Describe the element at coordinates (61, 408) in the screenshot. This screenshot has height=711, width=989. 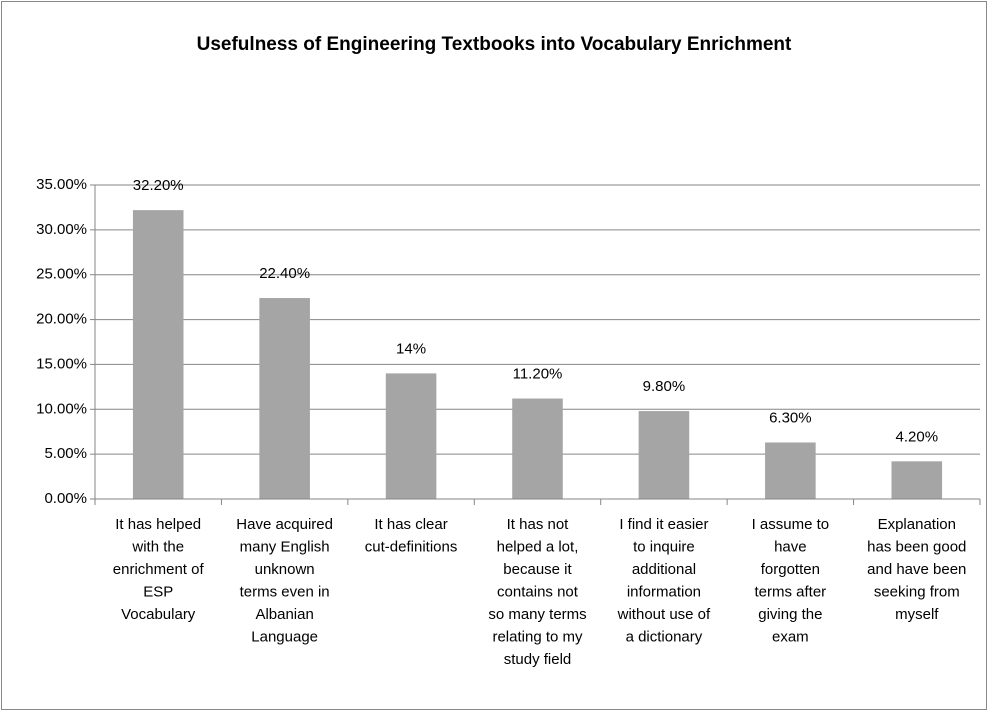
I see `y-tick-label: 10.00%` at that location.